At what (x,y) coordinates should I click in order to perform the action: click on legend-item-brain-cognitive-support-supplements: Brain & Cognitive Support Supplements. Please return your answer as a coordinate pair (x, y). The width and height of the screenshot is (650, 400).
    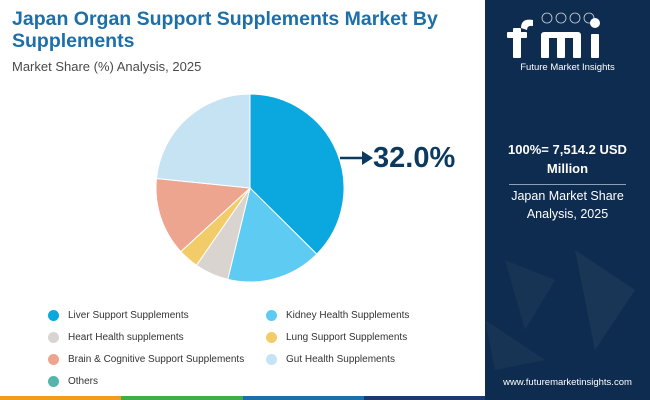
    Looking at the image, I should click on (146, 359).